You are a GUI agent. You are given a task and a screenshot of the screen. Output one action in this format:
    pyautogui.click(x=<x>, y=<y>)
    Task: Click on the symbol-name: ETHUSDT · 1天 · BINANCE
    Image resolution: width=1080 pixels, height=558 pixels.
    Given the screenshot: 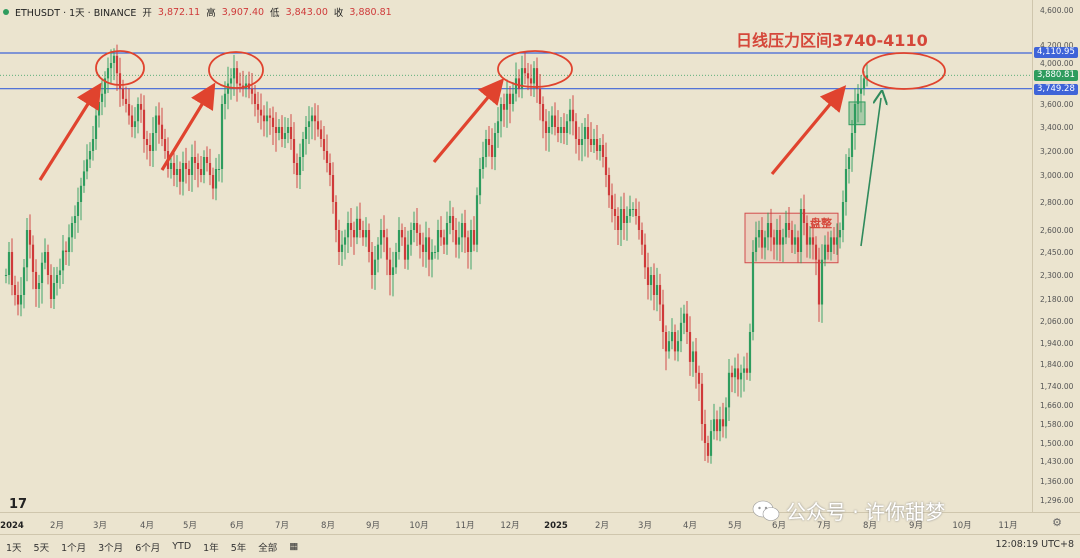 What is the action you would take?
    pyautogui.click(x=76, y=13)
    